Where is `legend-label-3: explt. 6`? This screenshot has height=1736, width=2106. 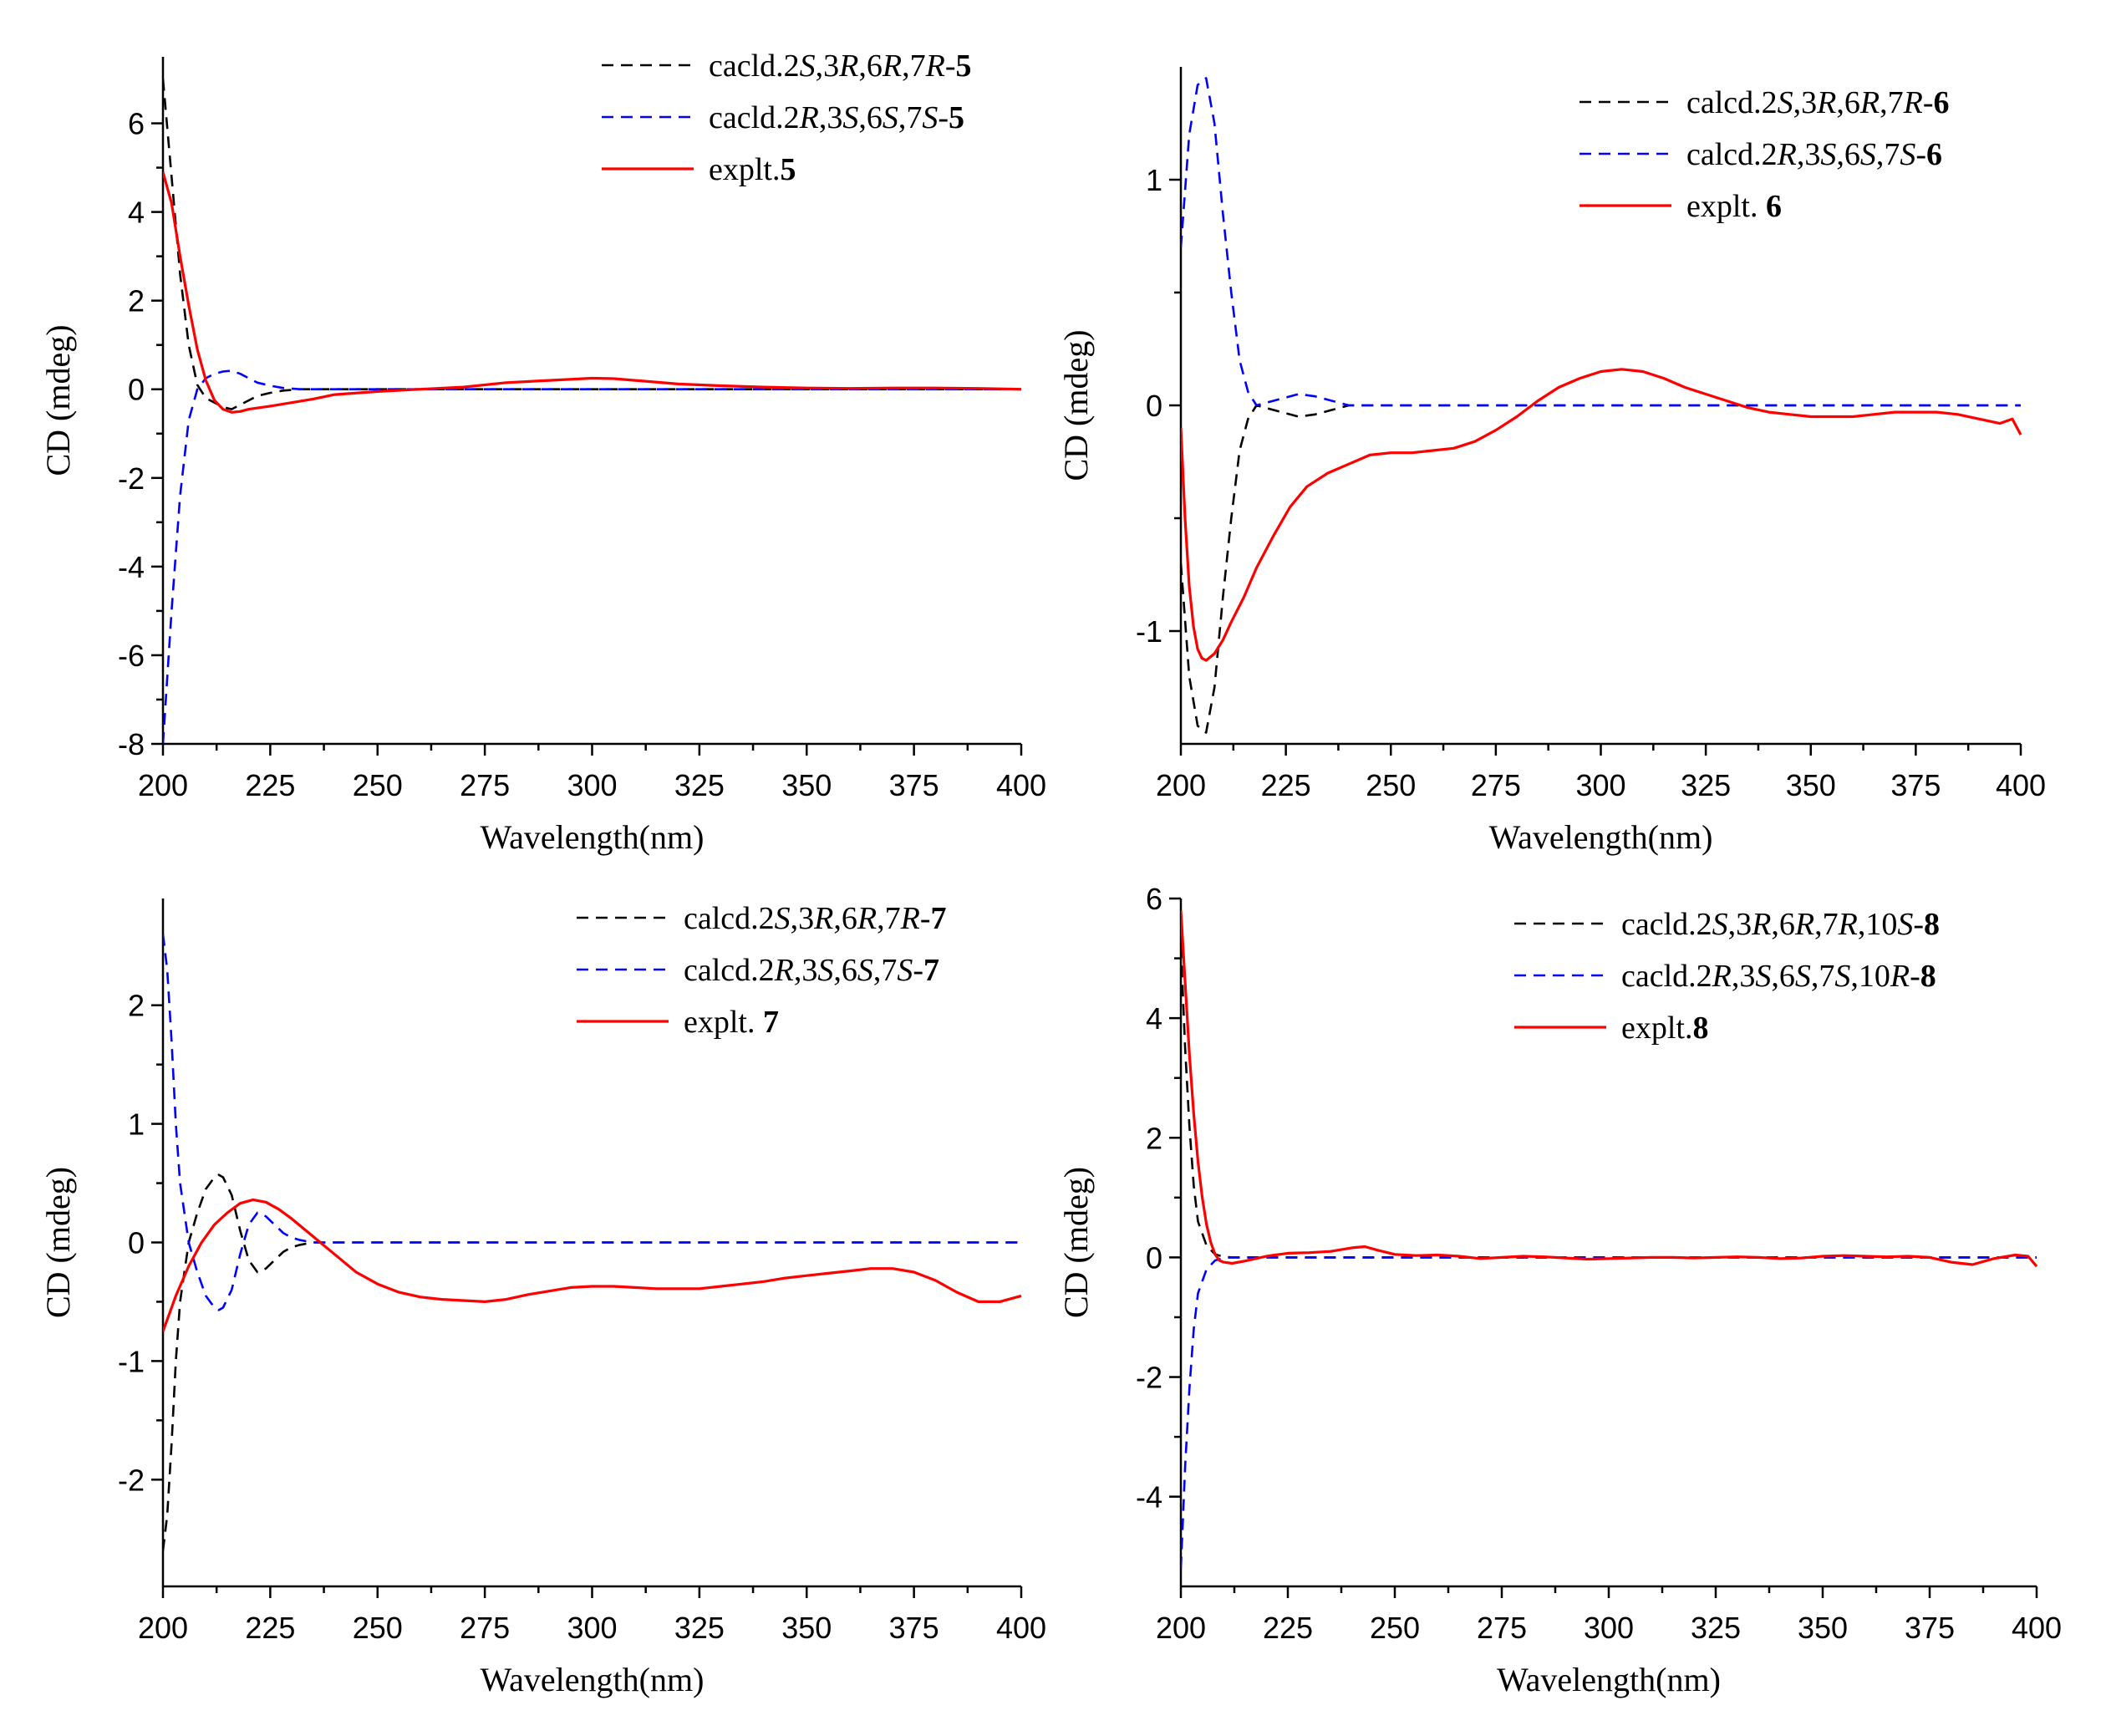
legend-label-3: explt. 6 is located at coordinates (1734, 206).